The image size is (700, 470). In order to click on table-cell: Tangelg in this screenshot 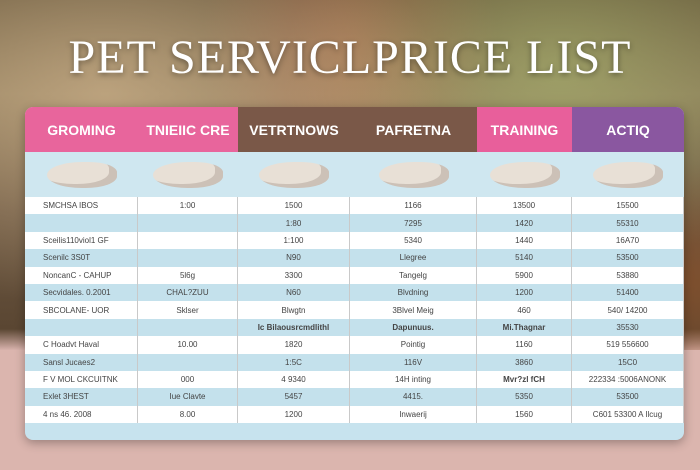, I will do `click(413, 275)`.